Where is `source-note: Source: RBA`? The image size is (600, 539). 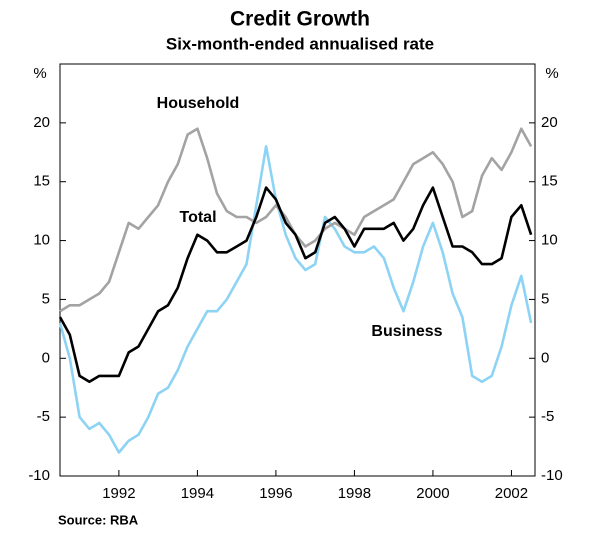
source-note: Source: RBA is located at coordinates (98, 519).